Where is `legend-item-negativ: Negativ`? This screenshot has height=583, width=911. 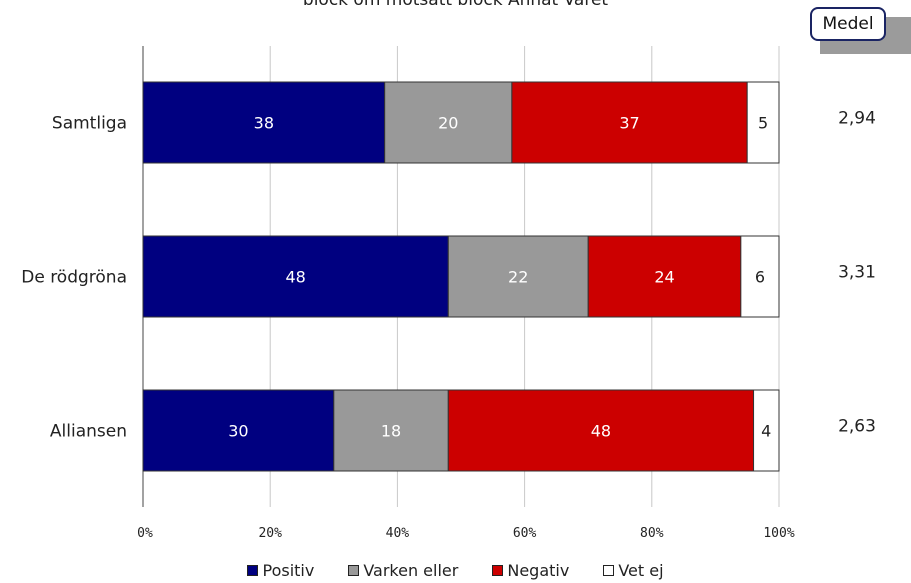
legend-item-negativ: Negativ is located at coordinates (530, 570).